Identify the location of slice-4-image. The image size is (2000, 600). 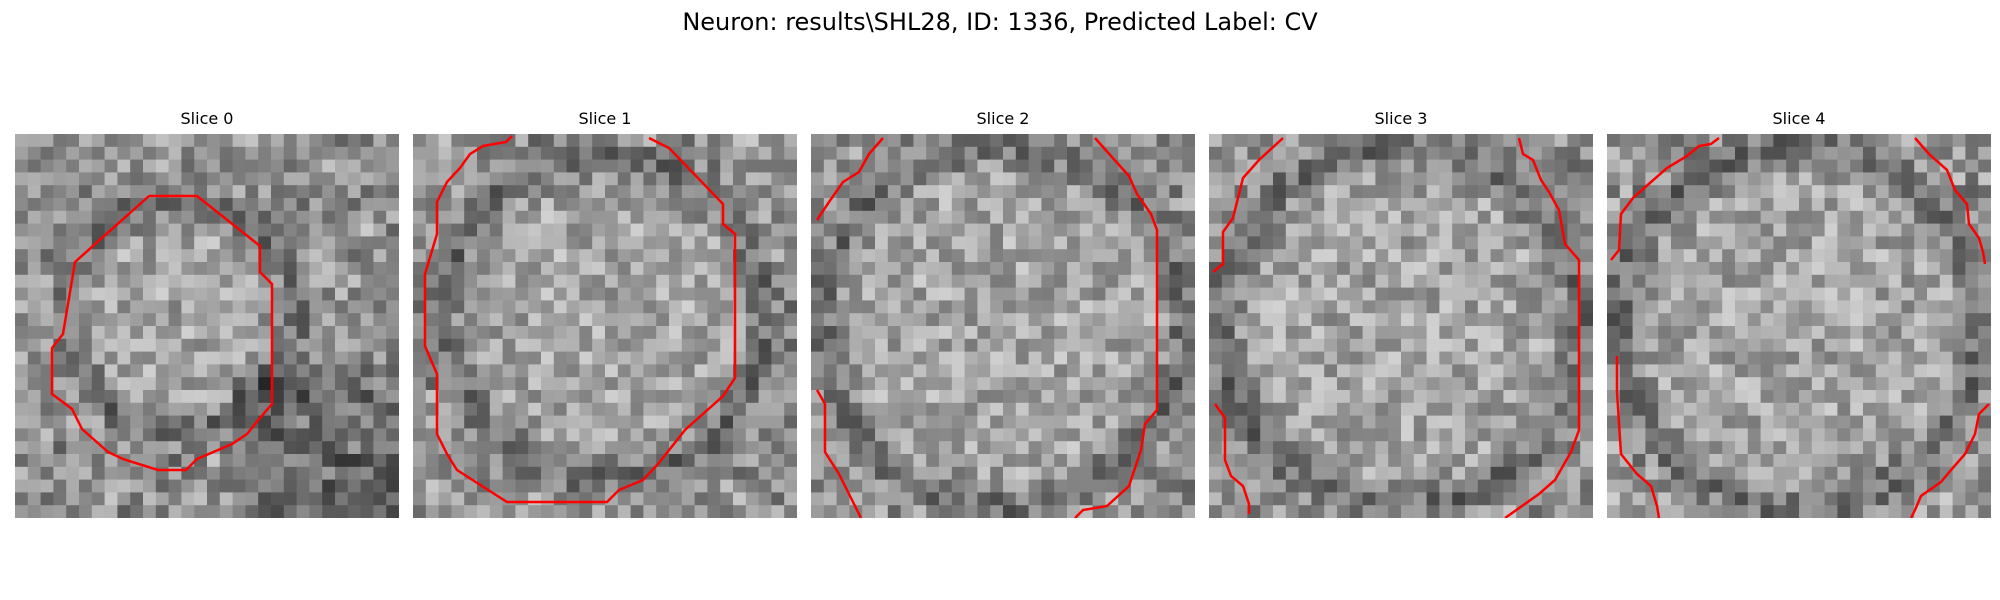
(1799, 326).